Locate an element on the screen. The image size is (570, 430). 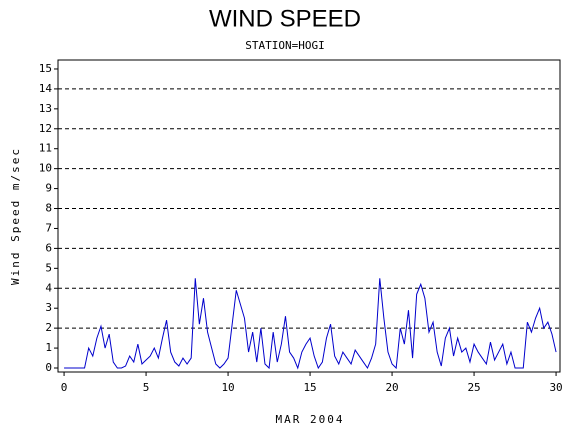
x-axis-label: MAR 2004 is located at coordinates (310, 419).